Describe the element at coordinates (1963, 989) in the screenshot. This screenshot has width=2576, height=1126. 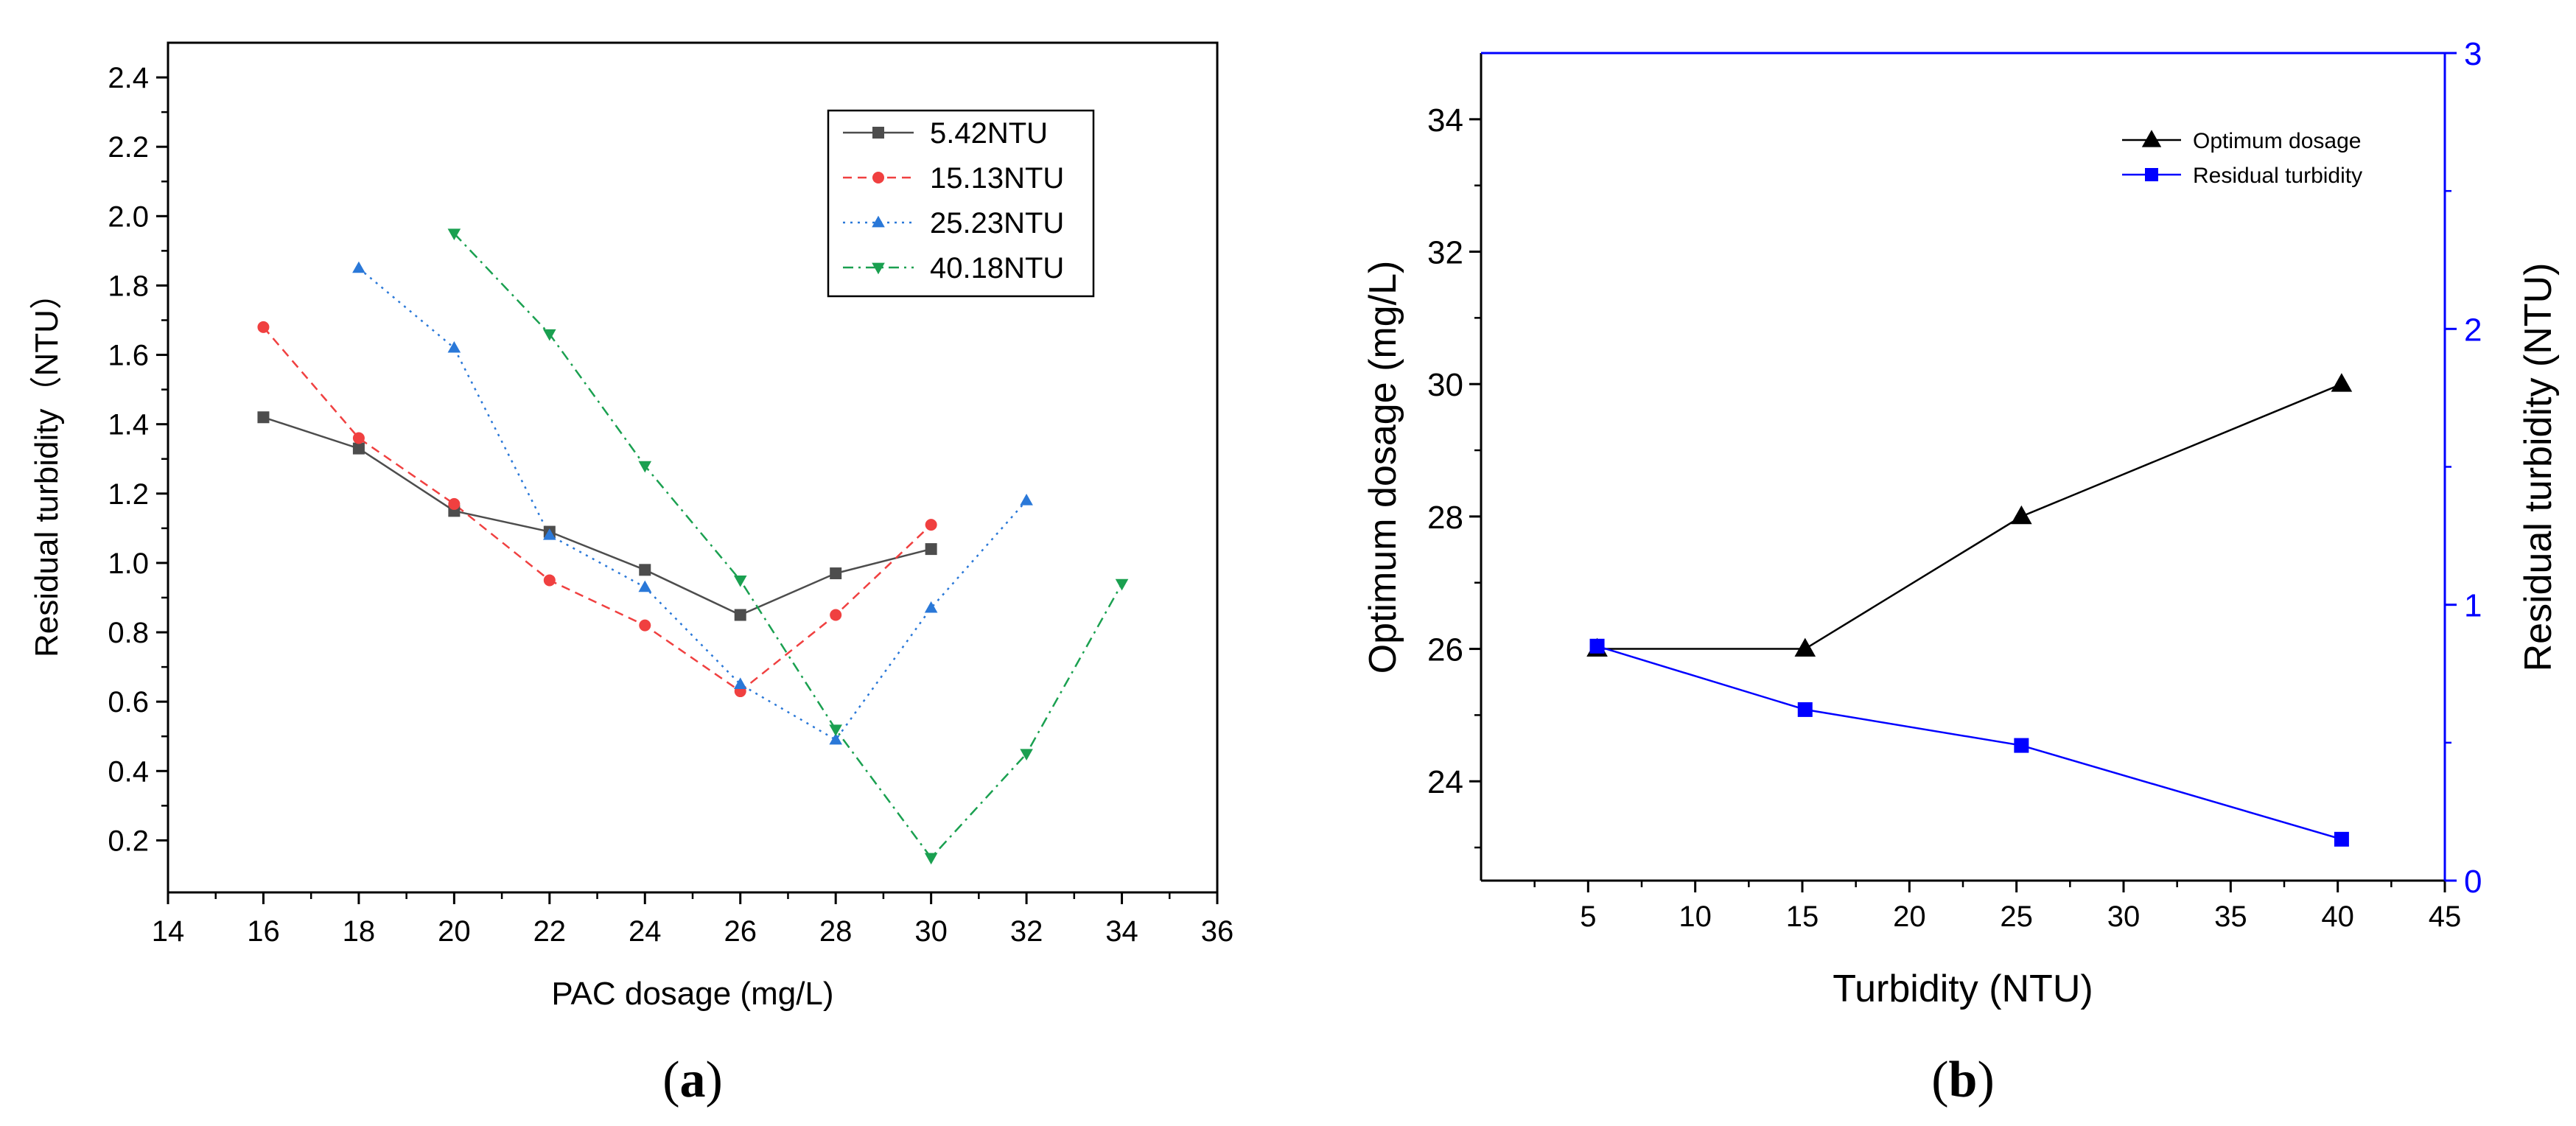
I see `chart-b-x-axis-label: Turbidity (NTU)` at that location.